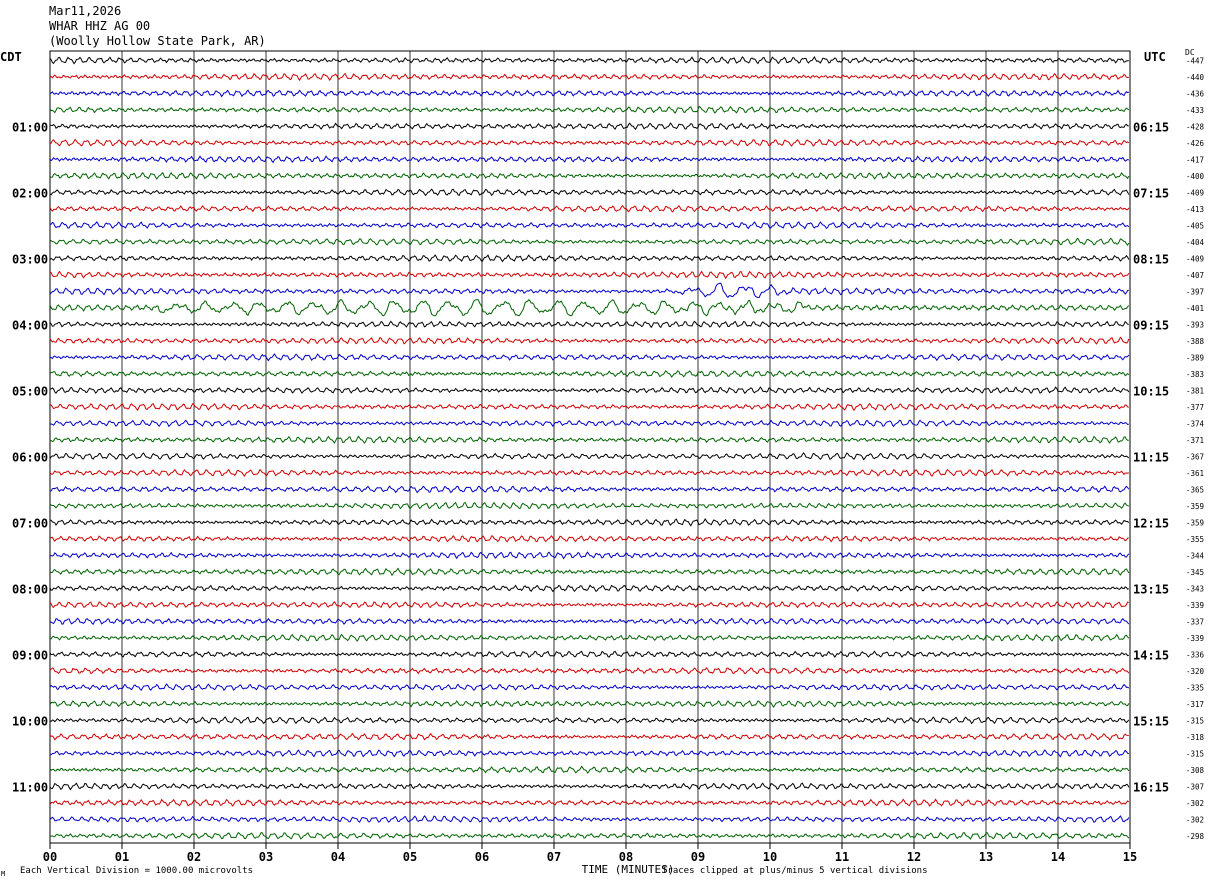 This screenshot has height=886, width=1210. I want to click on left-hour-label: 08:00, so click(30, 589).